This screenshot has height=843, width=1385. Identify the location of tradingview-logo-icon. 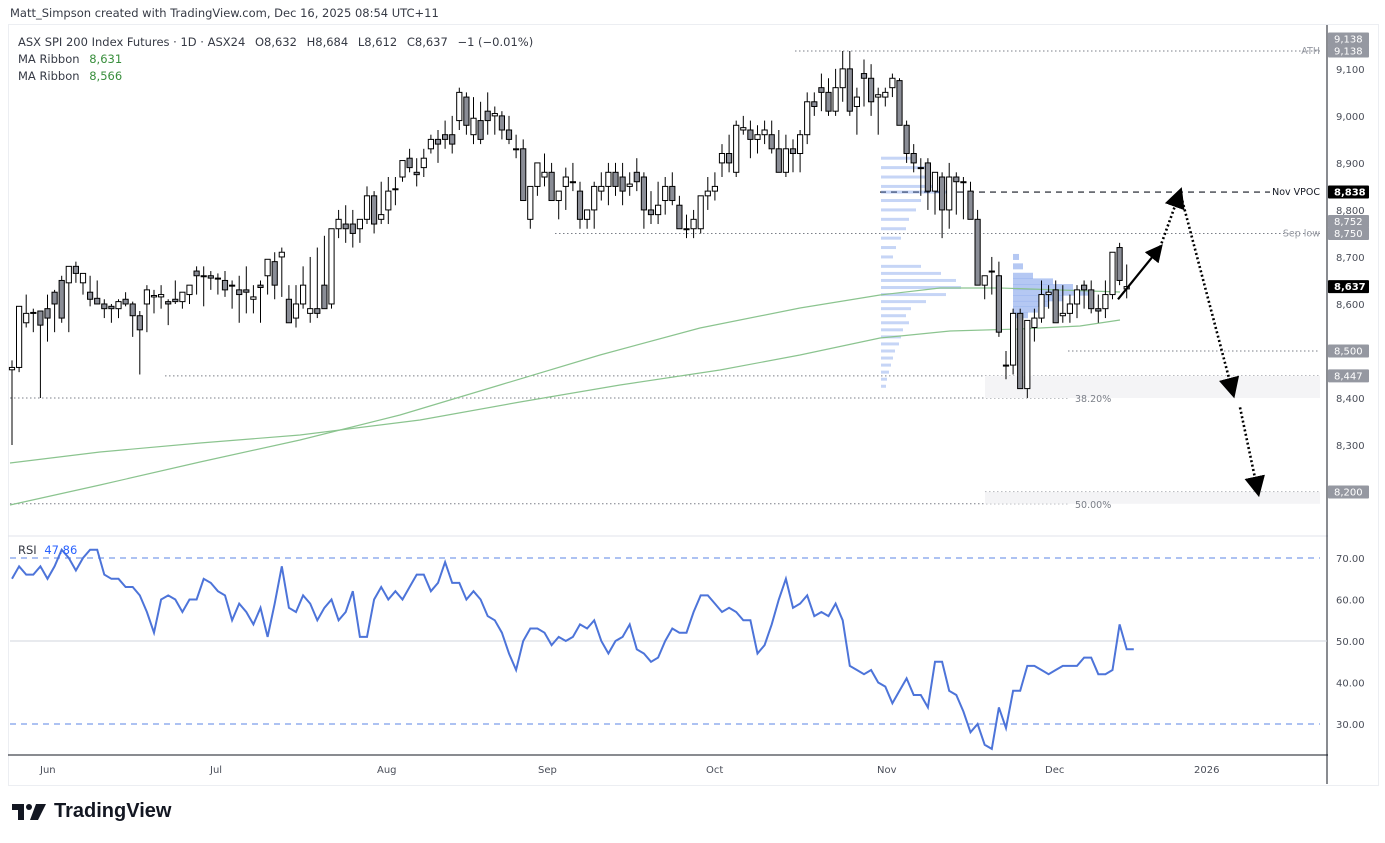
(29, 811).